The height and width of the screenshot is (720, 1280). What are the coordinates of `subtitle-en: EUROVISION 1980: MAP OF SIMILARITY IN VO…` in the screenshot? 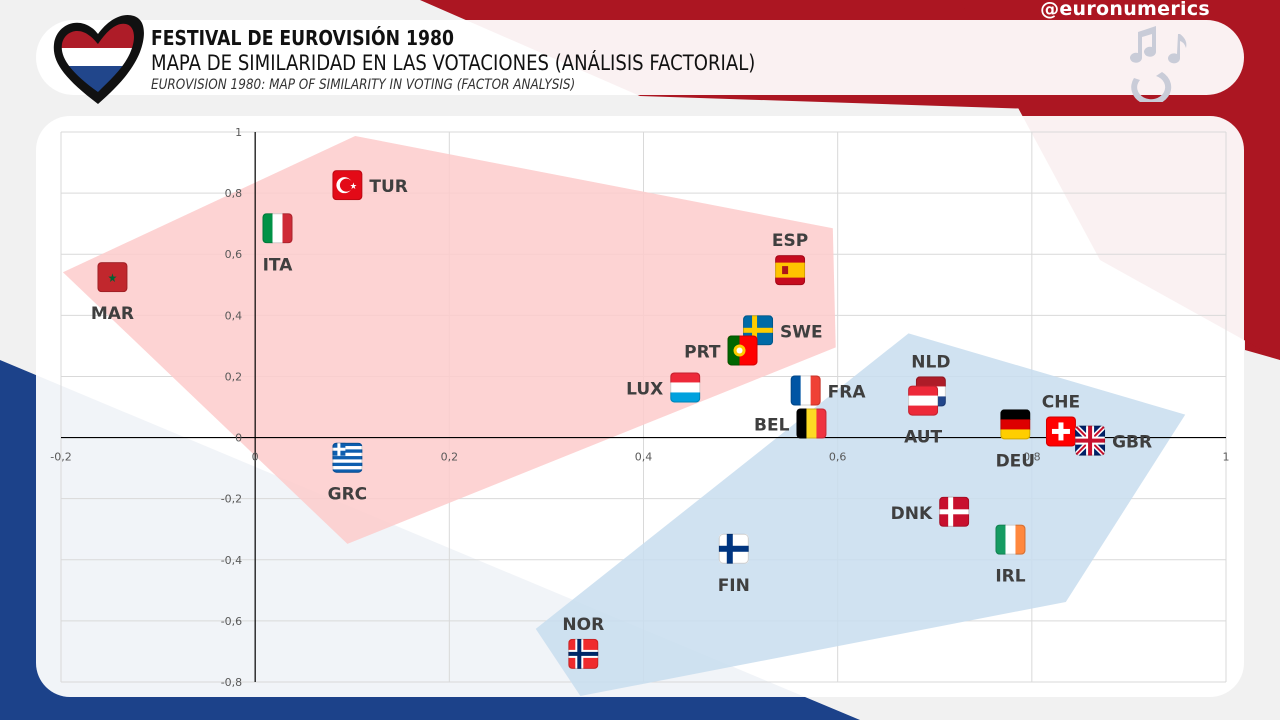 It's located at (363, 85).